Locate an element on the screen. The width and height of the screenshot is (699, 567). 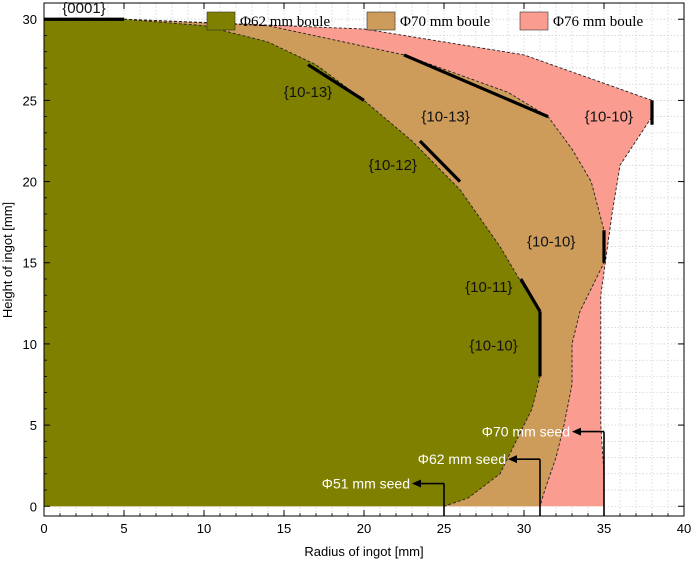
y-tick-label: 5 is located at coordinates (33, 425).